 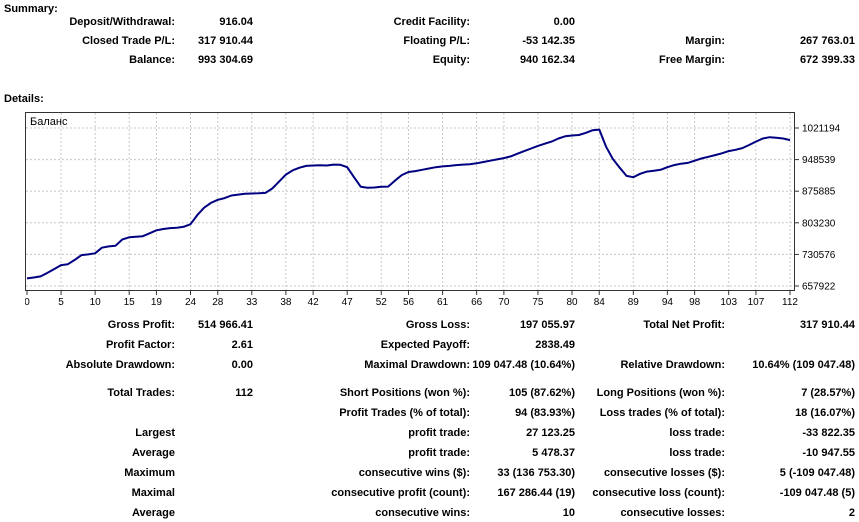 What do you see at coordinates (523, 365) in the screenshot?
I see `stat-value: 109 047.48 (10.64%)` at bounding box center [523, 365].